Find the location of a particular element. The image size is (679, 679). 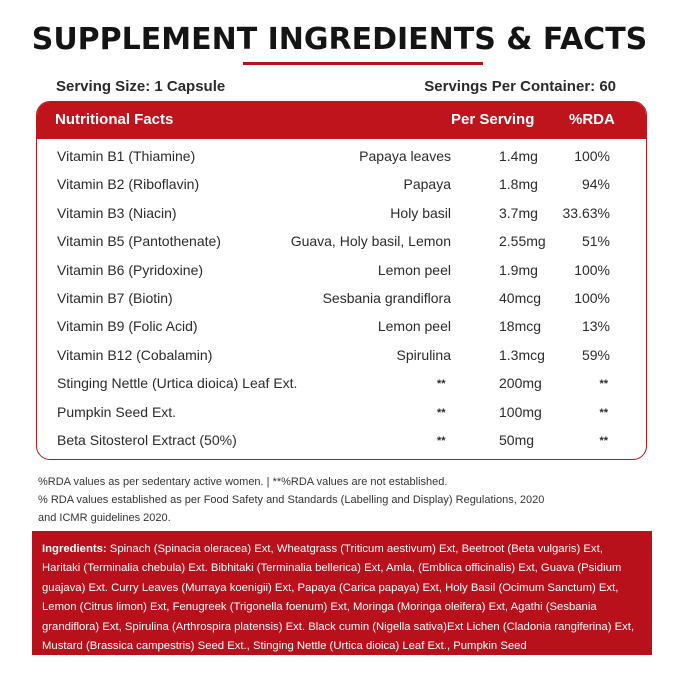

header-nutritional-facts: Nutritional Facts is located at coordinates (114, 119).